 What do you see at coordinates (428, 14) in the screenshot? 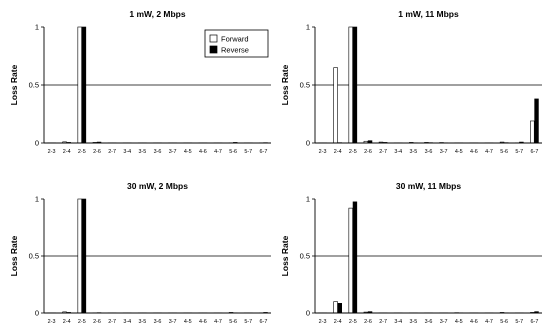
I see `chart-title: 1 mW, 11 Mbps` at bounding box center [428, 14].